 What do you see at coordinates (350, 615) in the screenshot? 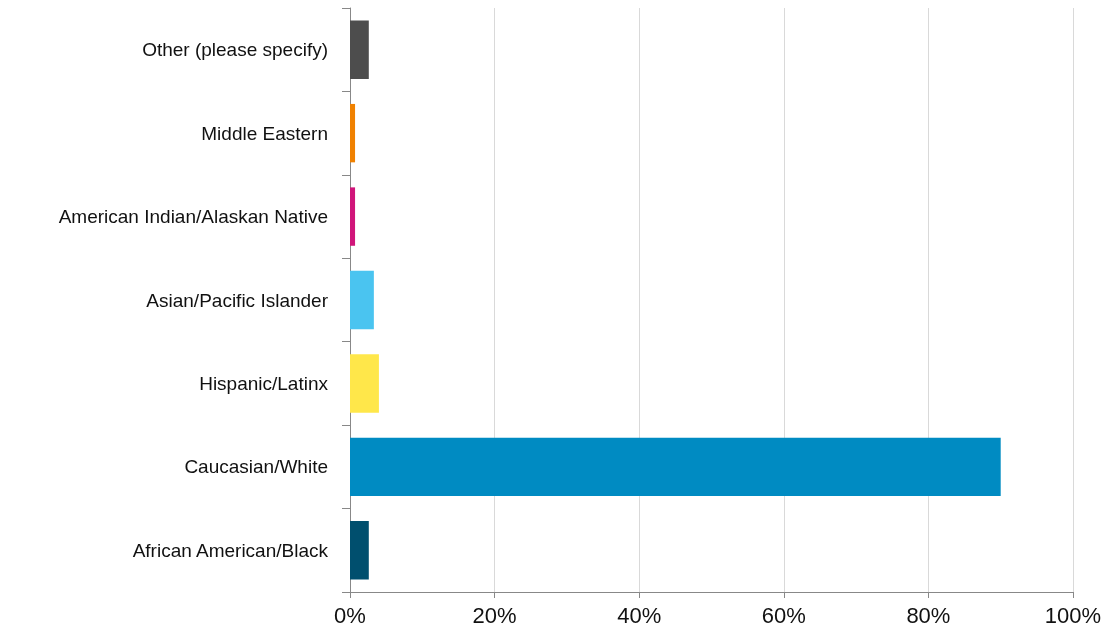
I see `x-tick-label: 0%` at bounding box center [350, 615].